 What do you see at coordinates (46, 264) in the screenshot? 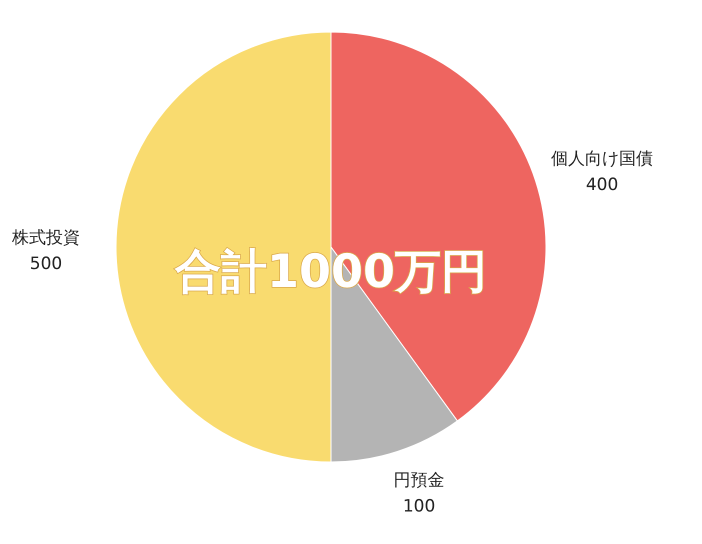
I see `data-label: 500` at bounding box center [46, 264].